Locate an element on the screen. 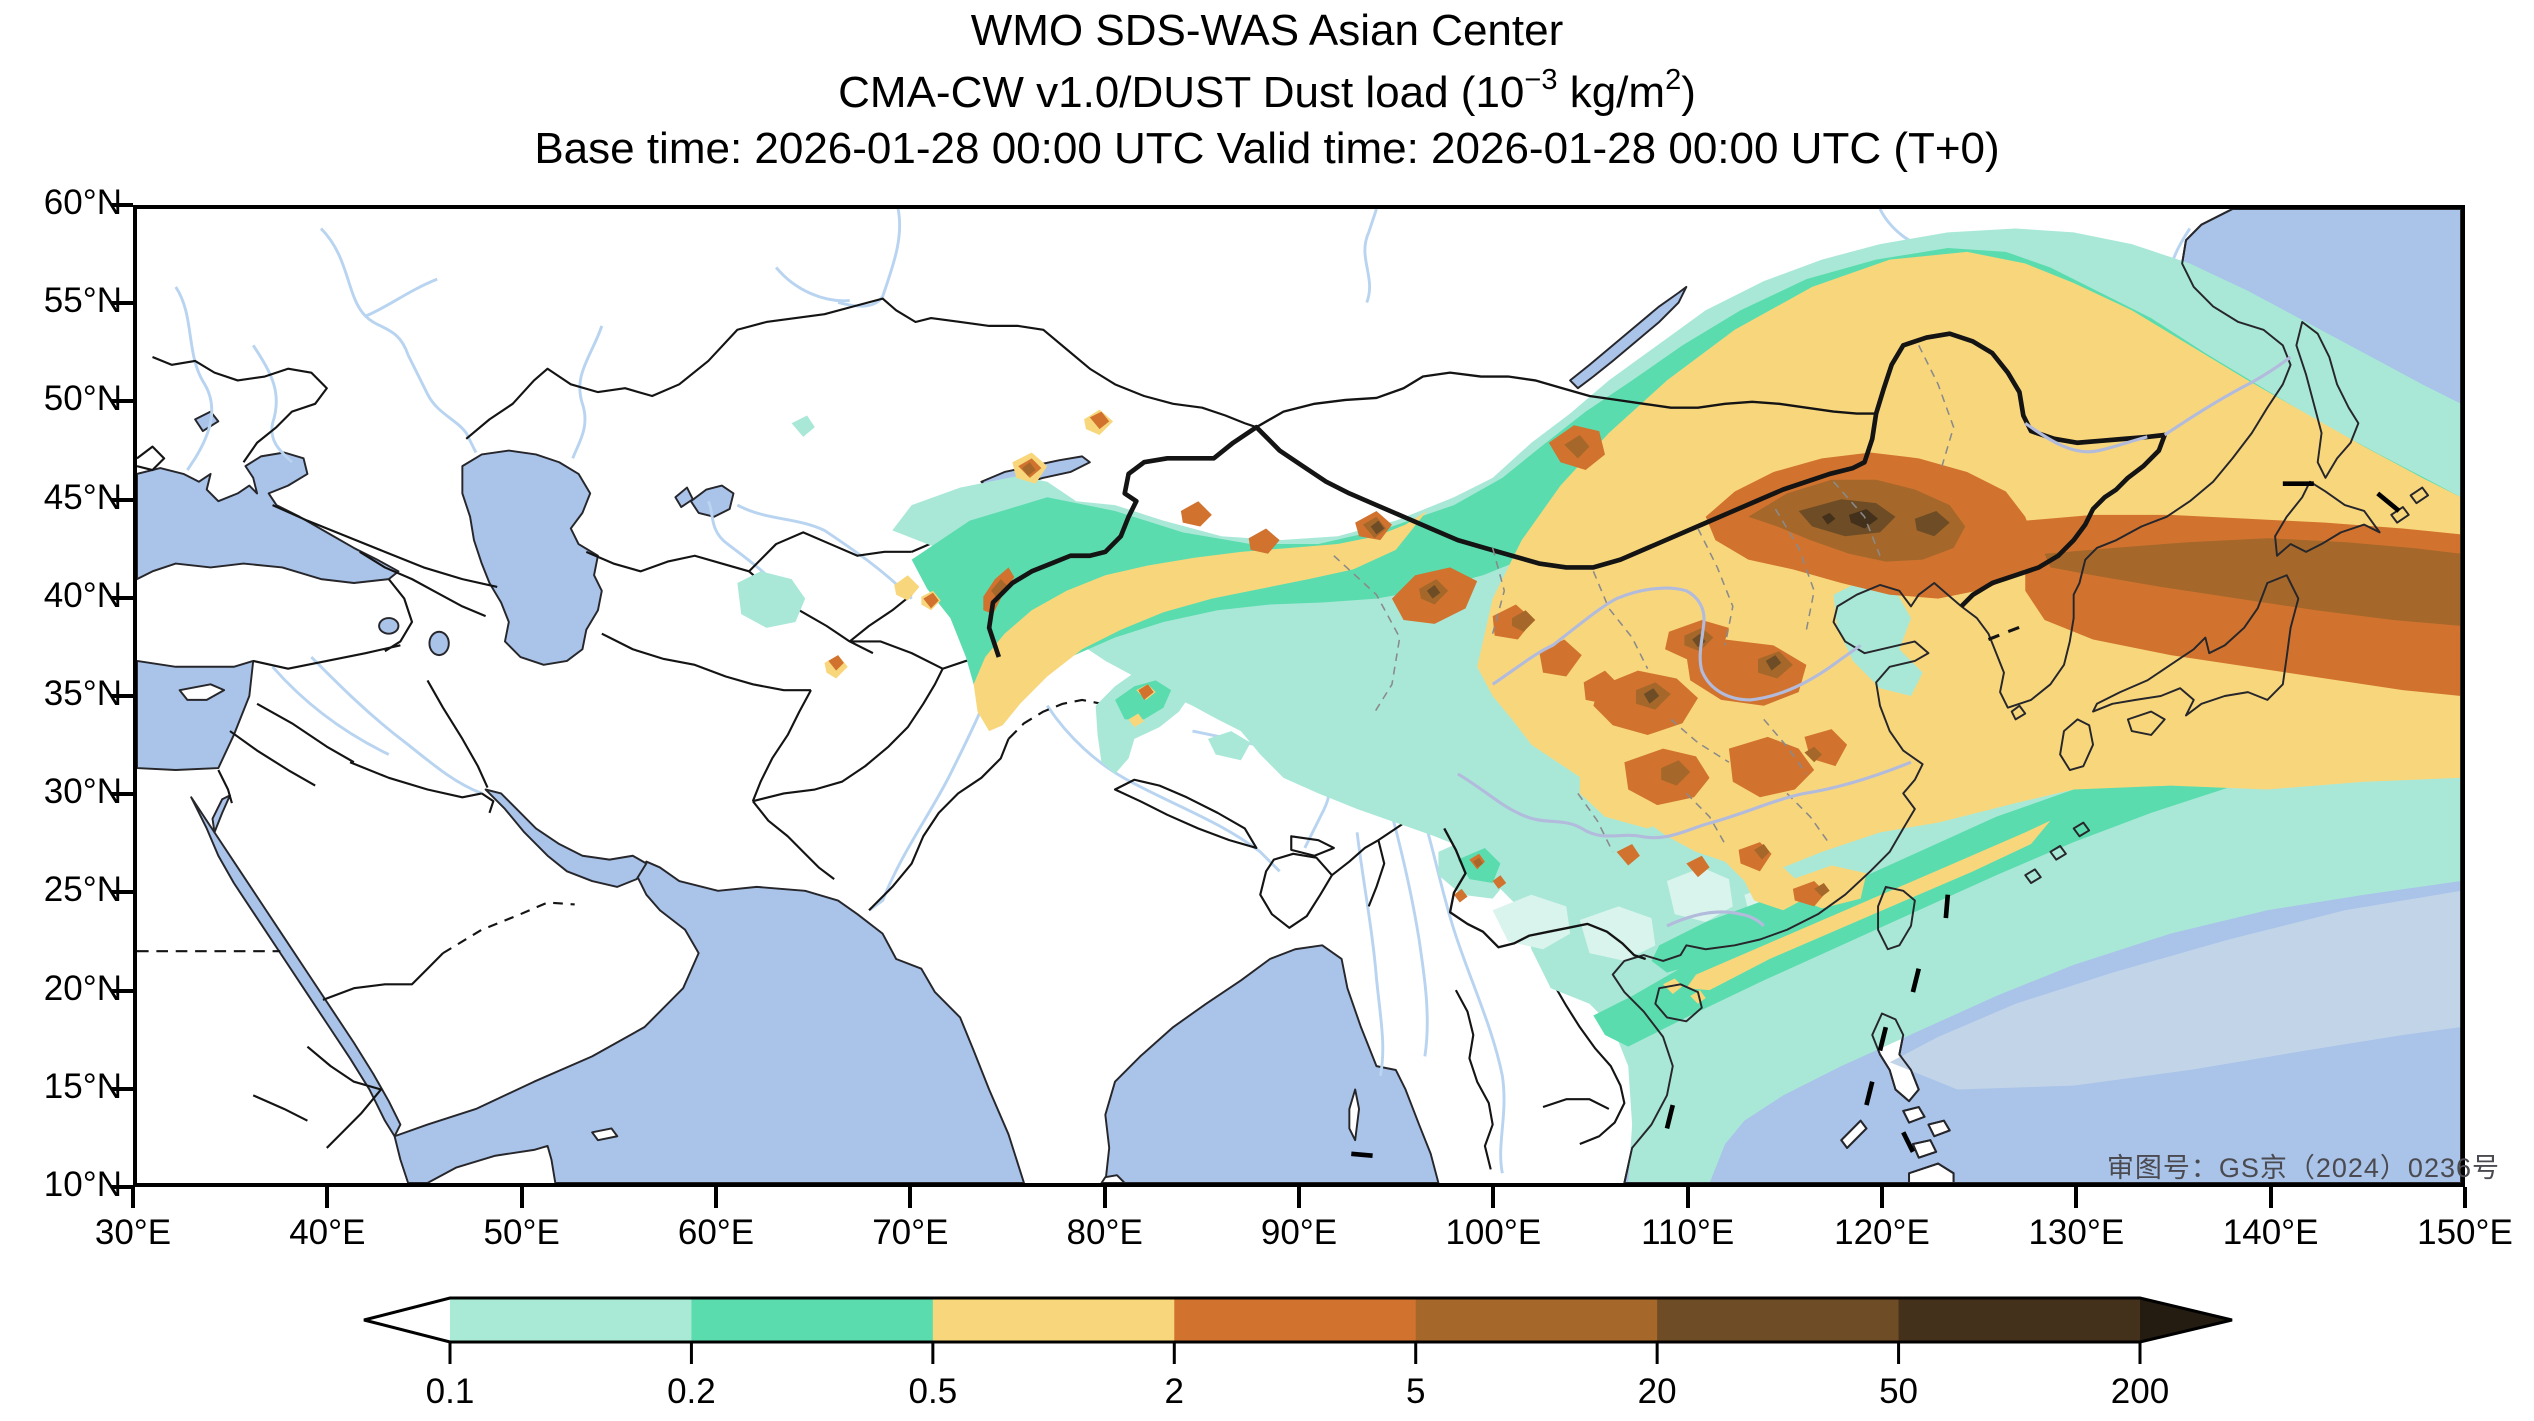 The image size is (2534, 1421). china-national-border is located at coordinates (1577, 494).